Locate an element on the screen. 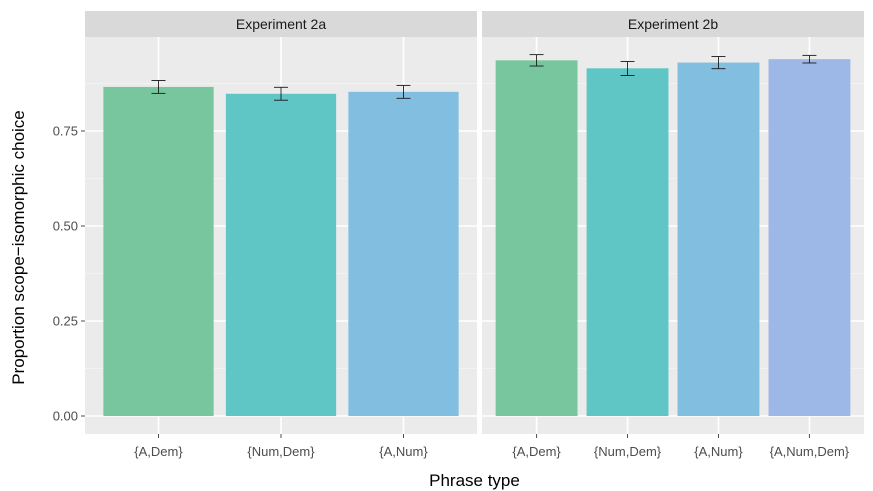 This screenshot has width=873, height=491. x-axis-title: Phrase type is located at coordinates (474, 480).